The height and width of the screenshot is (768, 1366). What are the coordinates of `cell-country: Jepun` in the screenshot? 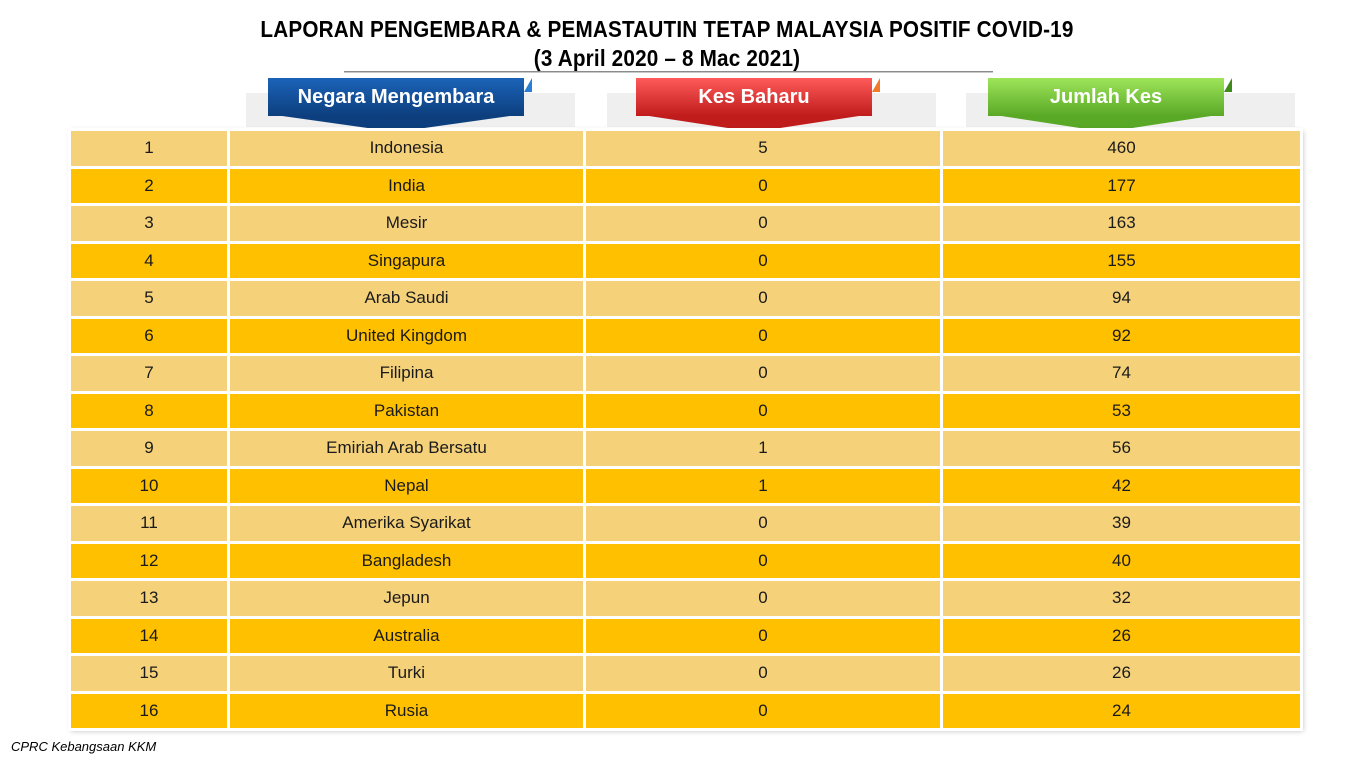 It's located at (406, 598).